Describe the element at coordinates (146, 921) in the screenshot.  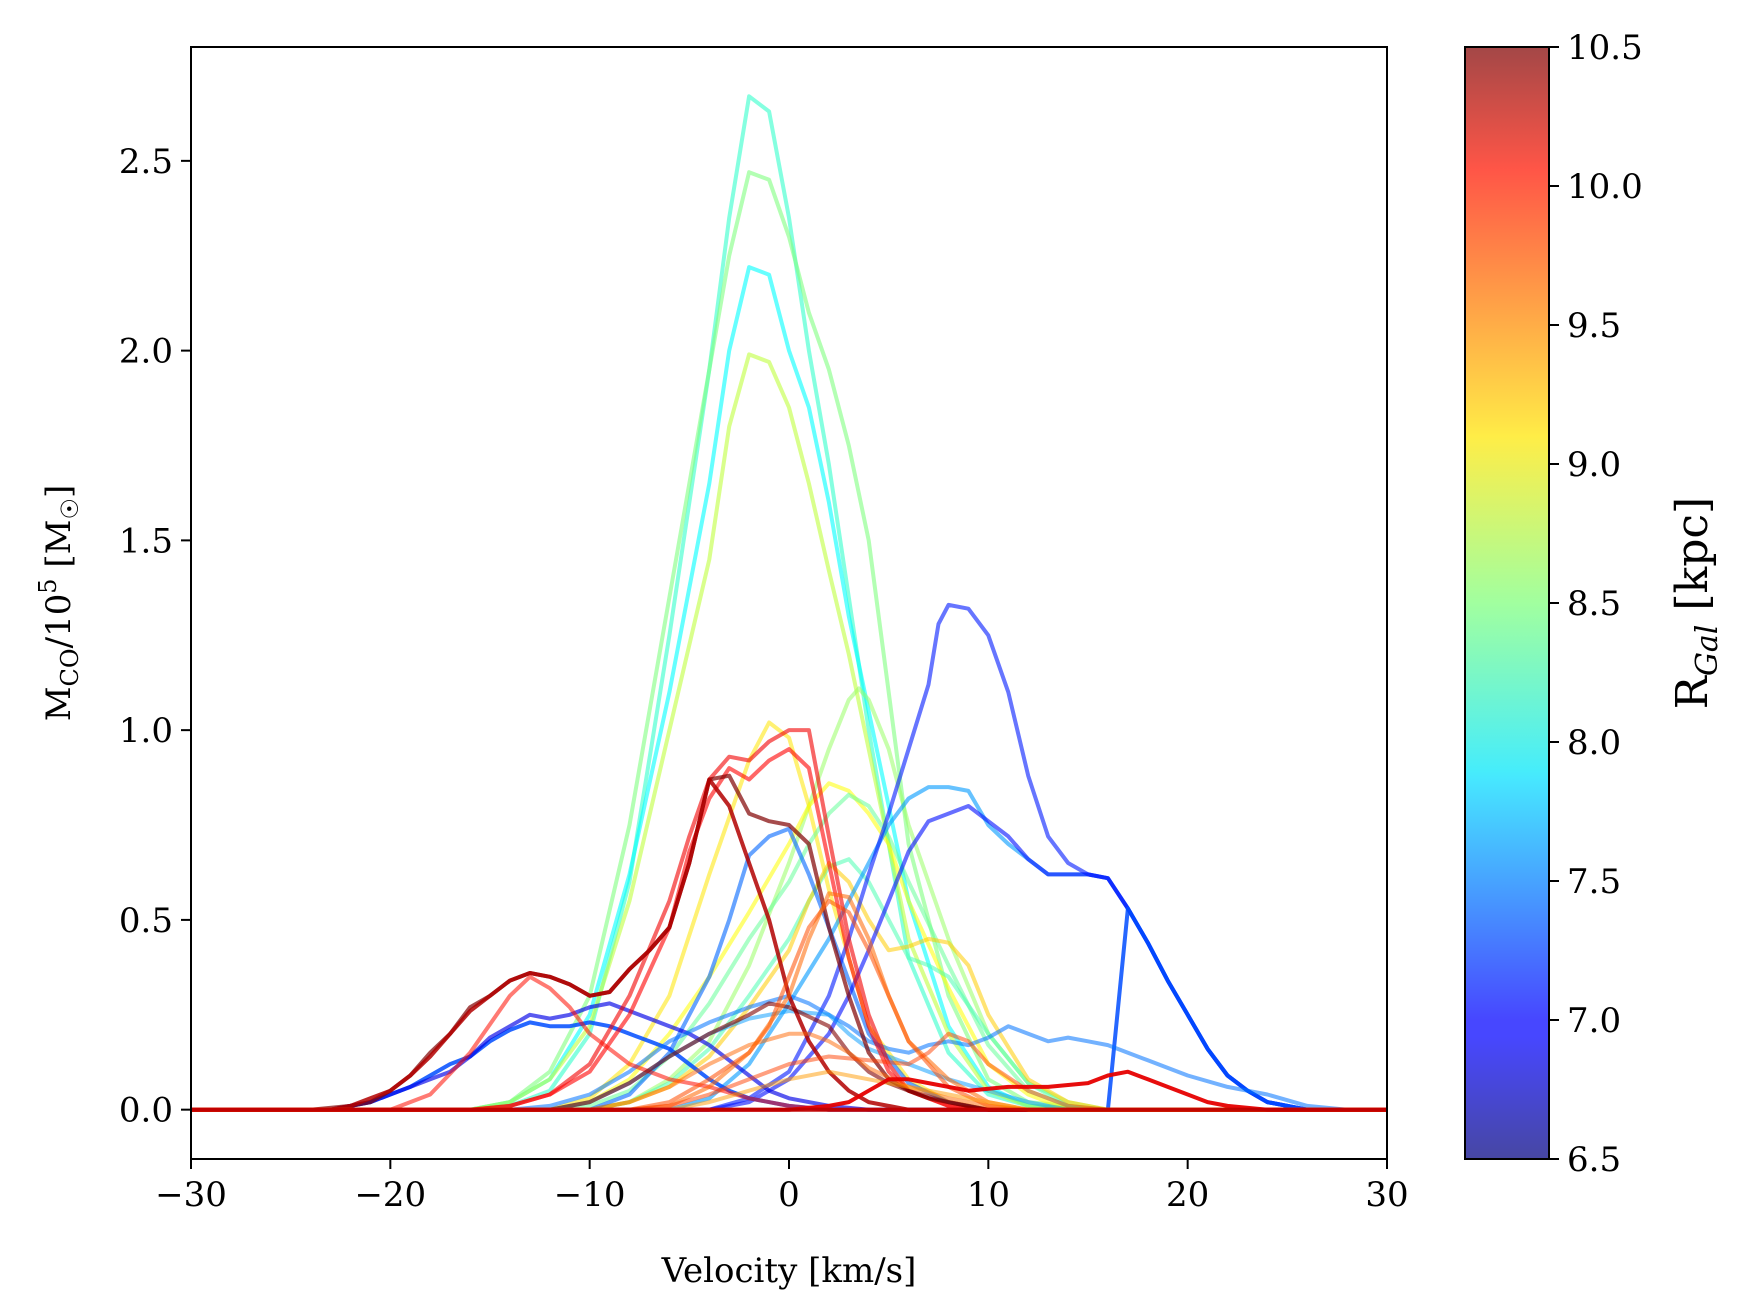
I see `y-tick-label: 0.5` at that location.